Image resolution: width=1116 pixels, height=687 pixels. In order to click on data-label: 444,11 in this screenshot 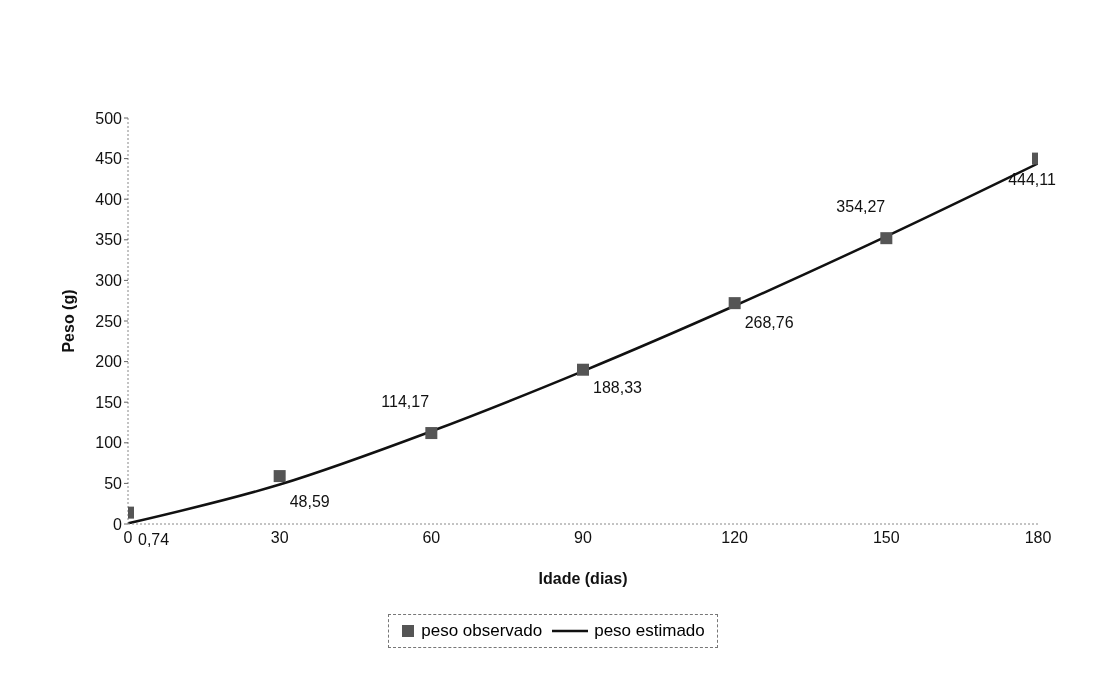, I will do `click(1032, 180)`.